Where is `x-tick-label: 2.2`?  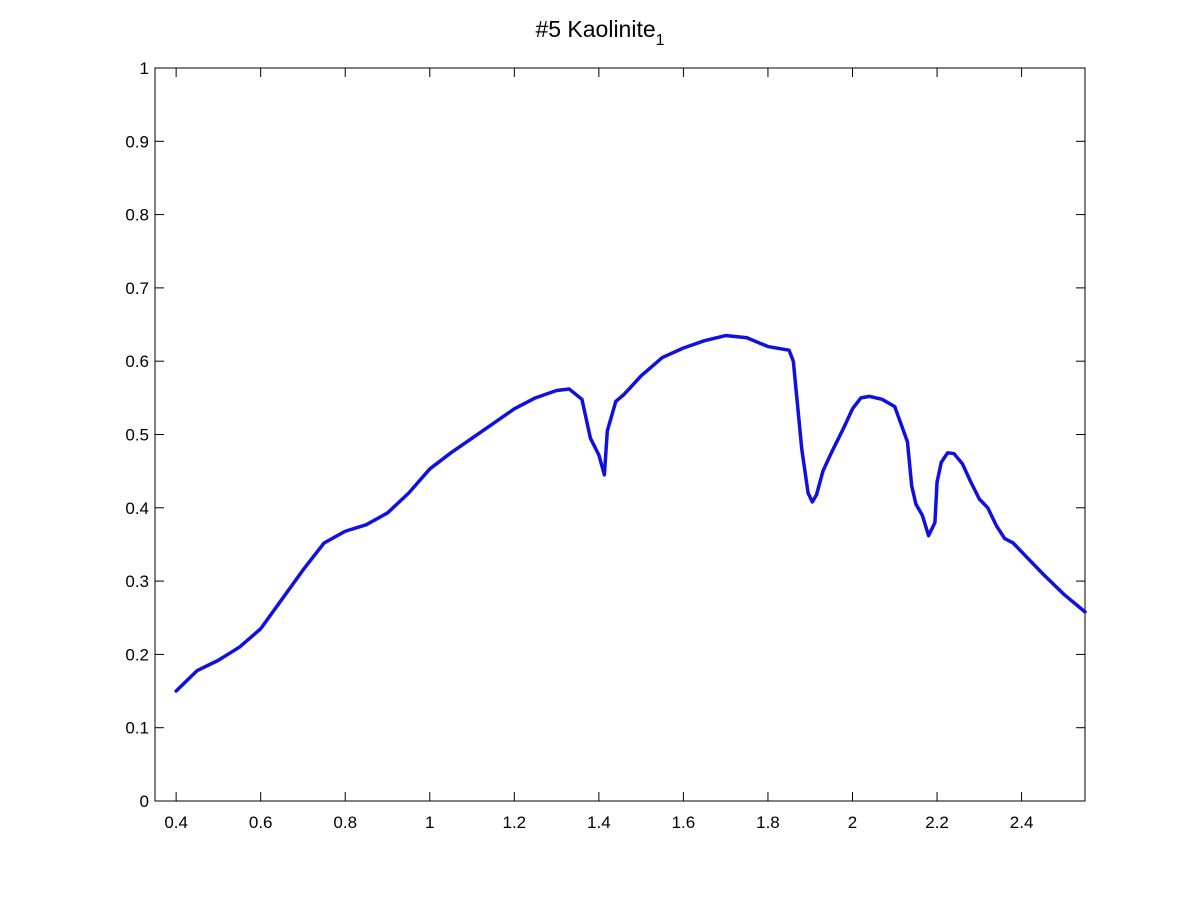
x-tick-label: 2.2 is located at coordinates (937, 822).